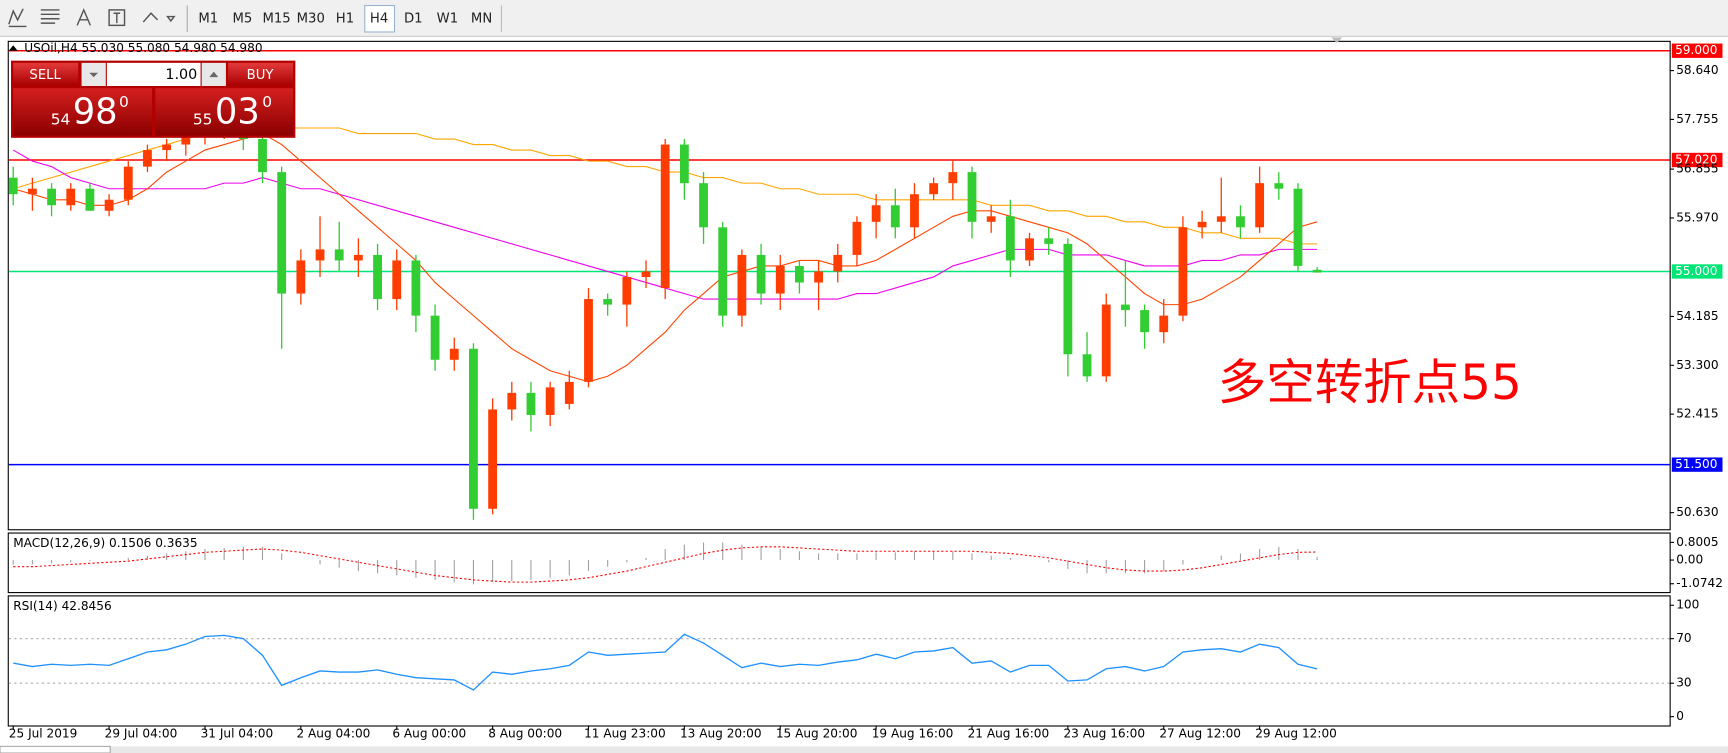  I want to click on sell-label: SELL, so click(45, 75).